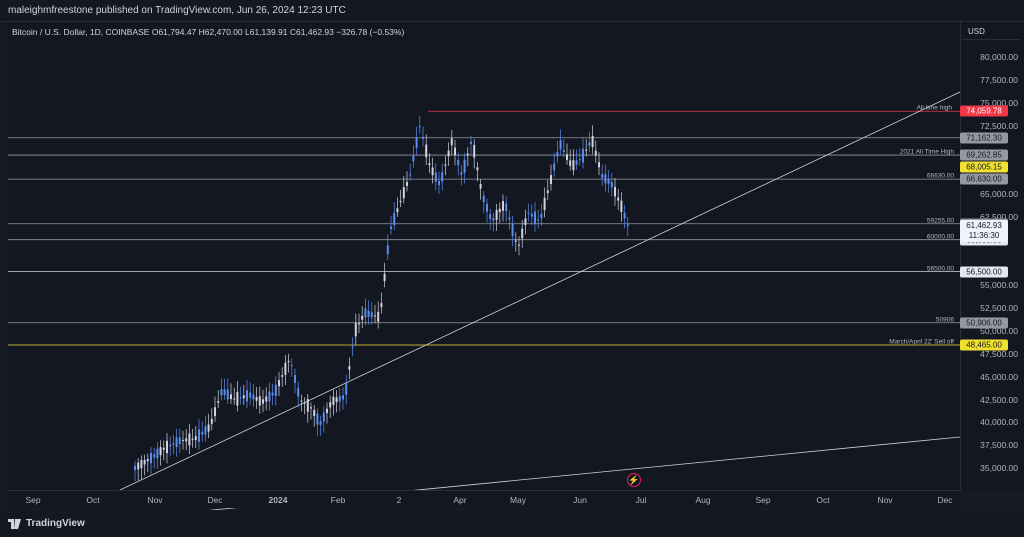  I want to click on level-label: March/April 22' Sell off, so click(921, 342).